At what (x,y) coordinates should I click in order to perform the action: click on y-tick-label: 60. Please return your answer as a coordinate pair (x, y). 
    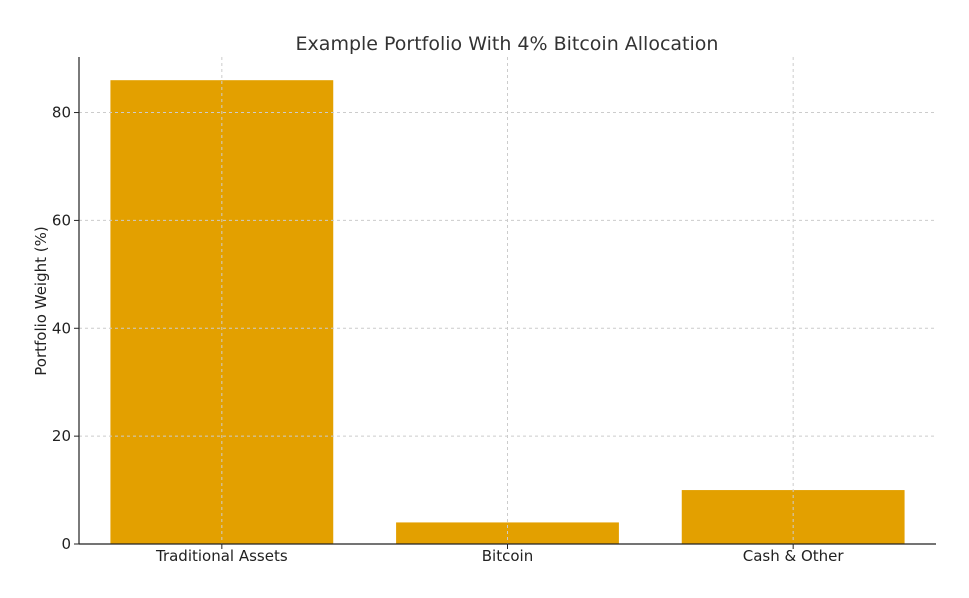
    Looking at the image, I should click on (61, 220).